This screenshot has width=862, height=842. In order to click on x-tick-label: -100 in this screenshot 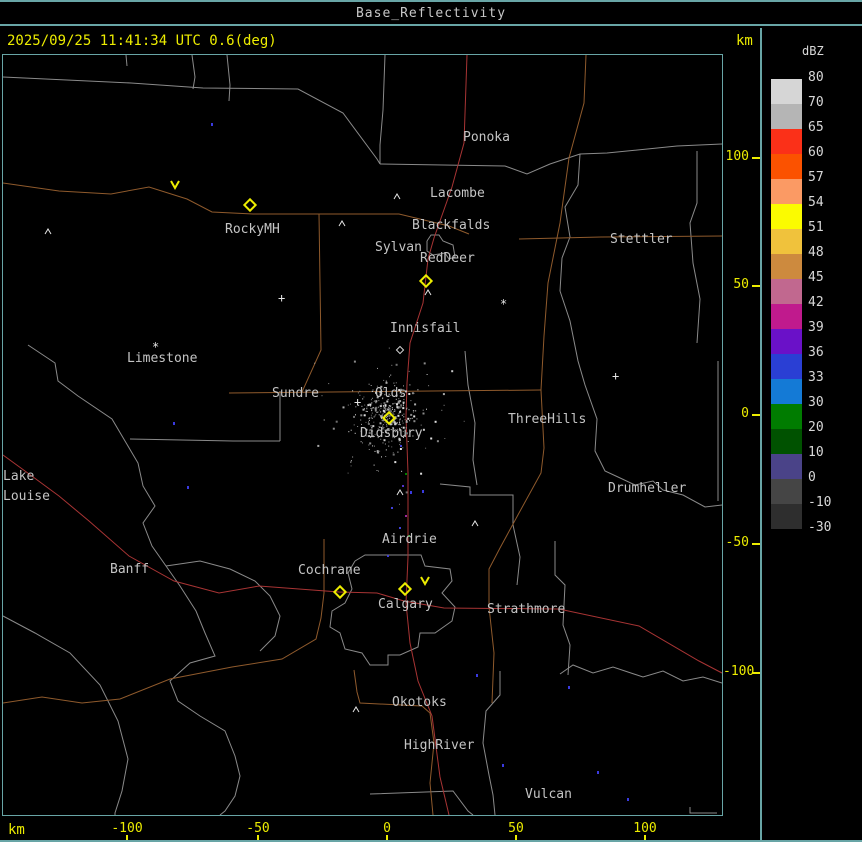, I will do `click(127, 828)`.